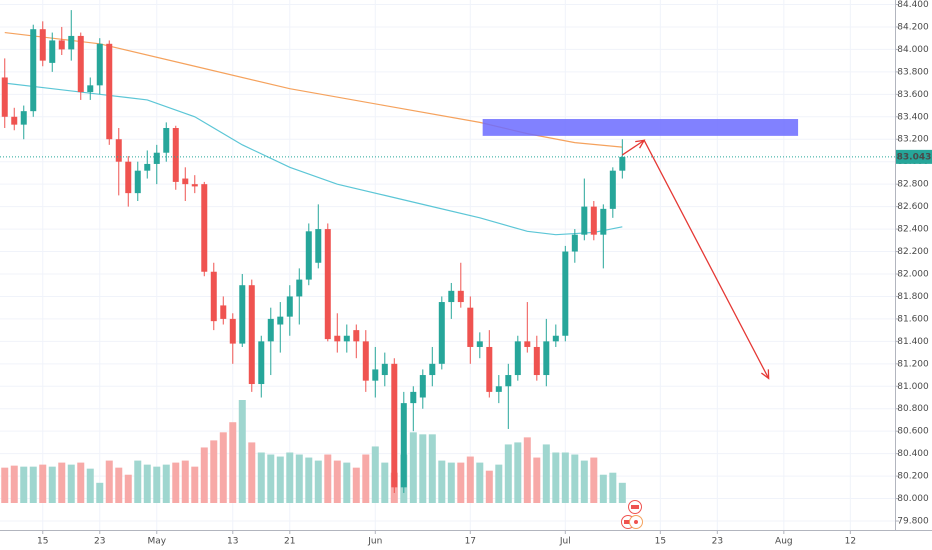 This screenshot has width=932, height=550. What do you see at coordinates (913, 499) in the screenshot?
I see `y-tick-label: 80.000` at bounding box center [913, 499].